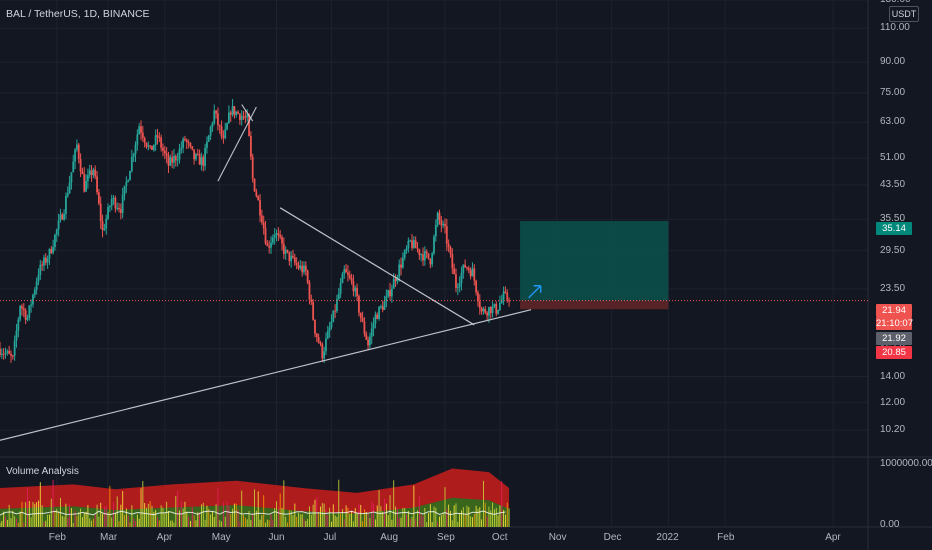  I want to click on price-tick-label: 14.00, so click(893, 376).